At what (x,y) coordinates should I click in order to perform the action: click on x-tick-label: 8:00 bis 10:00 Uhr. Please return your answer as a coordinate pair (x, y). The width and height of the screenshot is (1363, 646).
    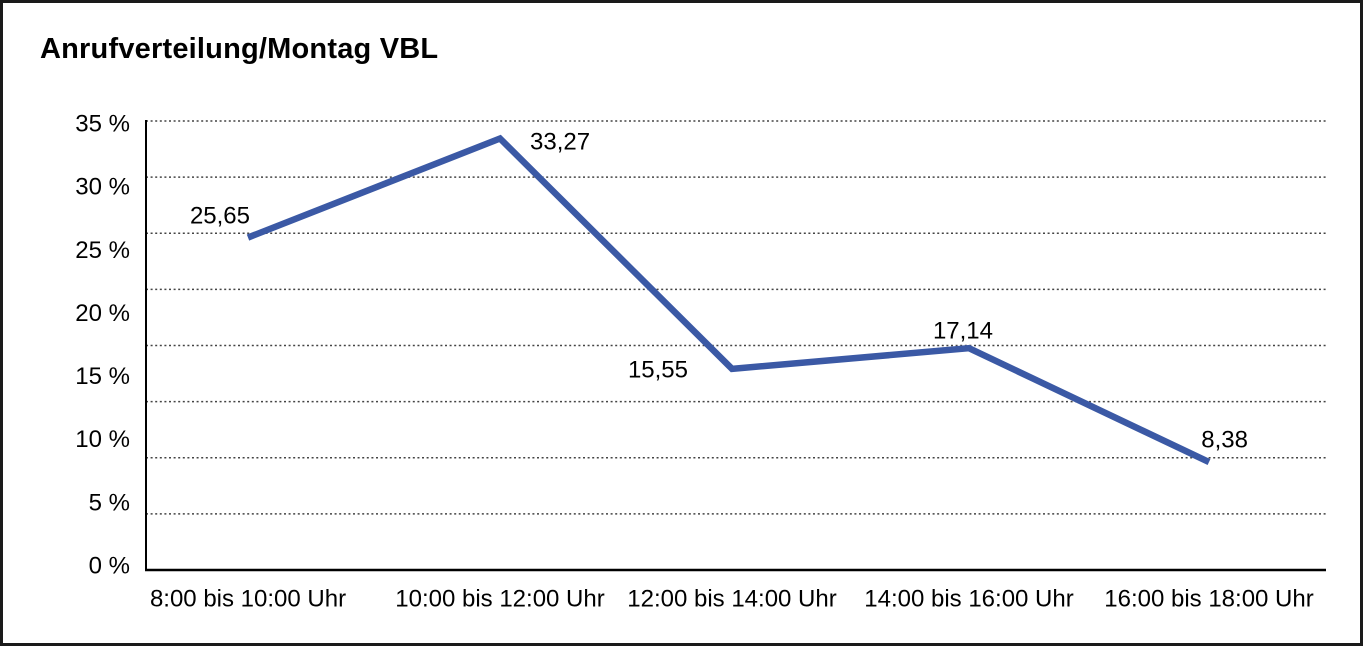
    Looking at the image, I should click on (248, 599).